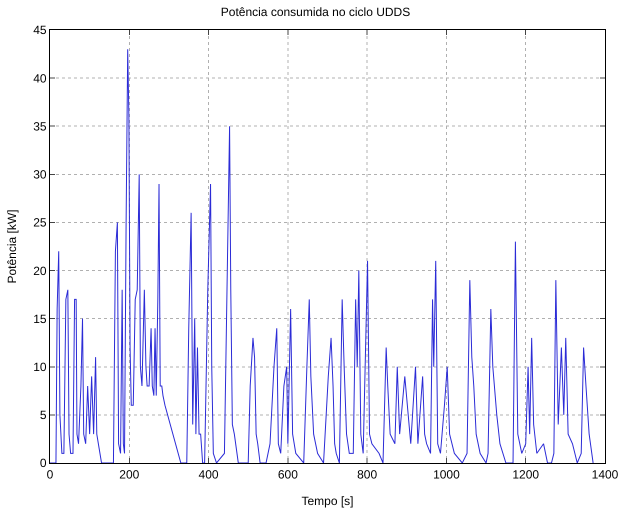 Image resolution: width=631 pixels, height=508 pixels. I want to click on y-tick-label: 40, so click(40, 78).